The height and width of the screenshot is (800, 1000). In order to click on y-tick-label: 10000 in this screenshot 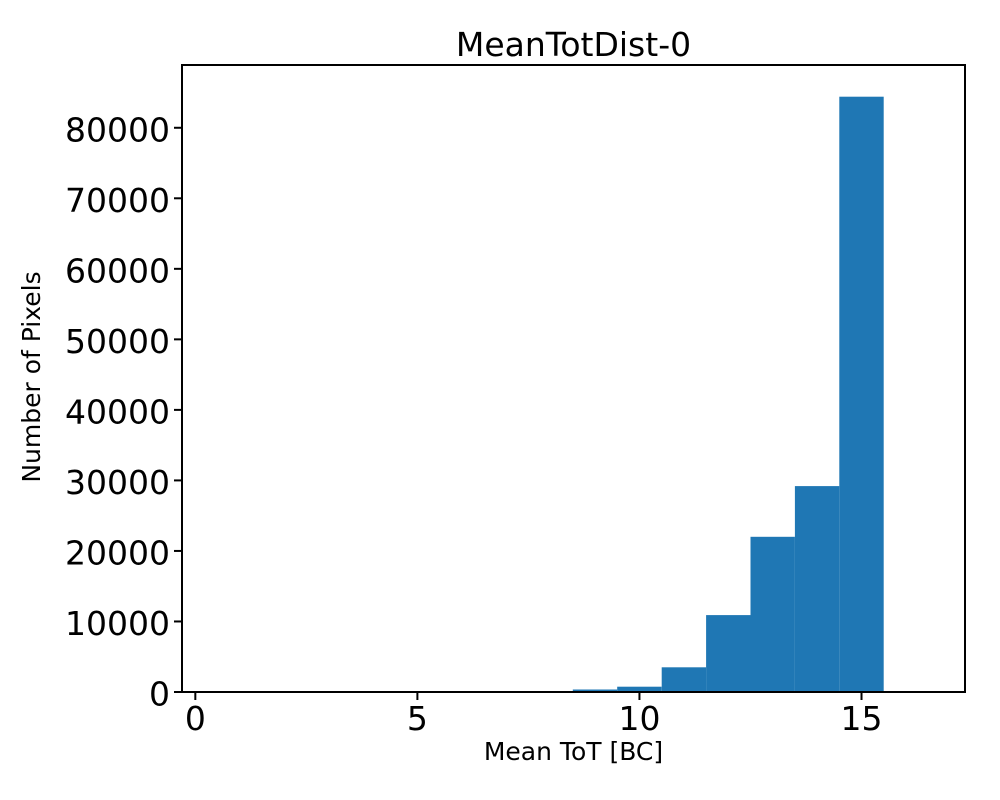, I will do `click(117, 623)`.